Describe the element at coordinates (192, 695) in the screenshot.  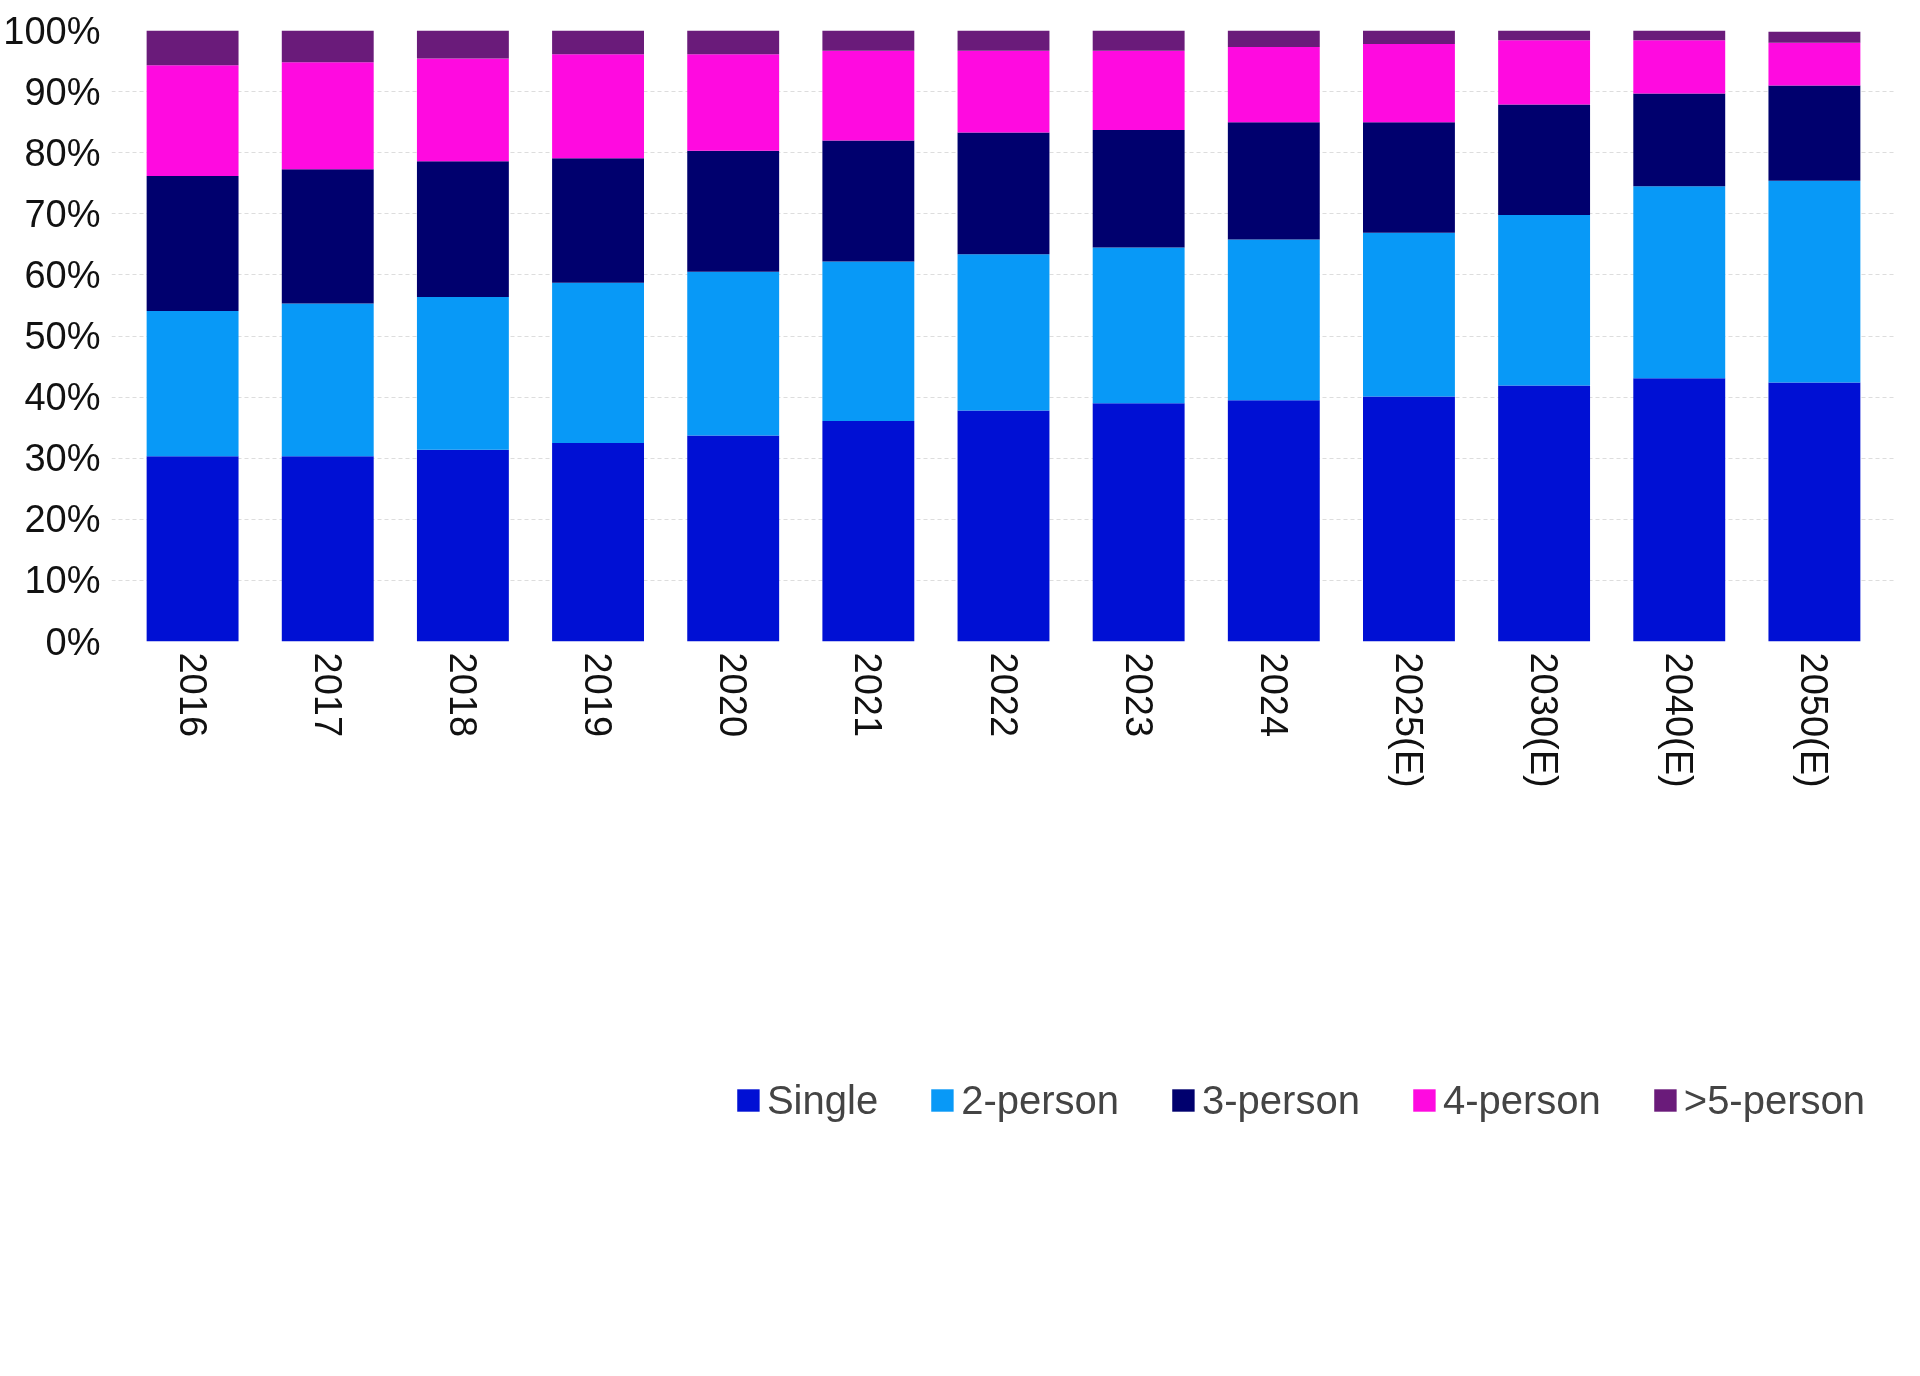
I see `x-tick-label: 2016` at that location.